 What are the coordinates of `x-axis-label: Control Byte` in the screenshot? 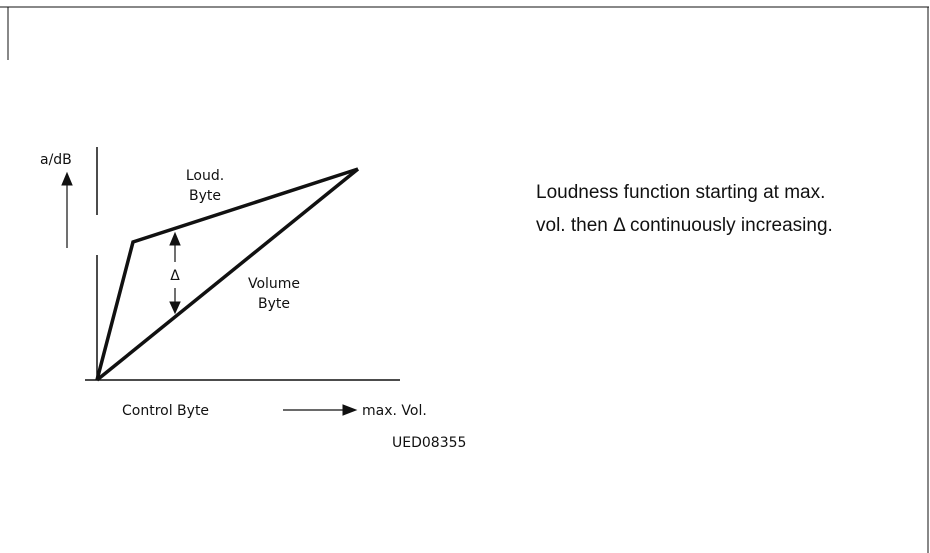 It's located at (165, 411).